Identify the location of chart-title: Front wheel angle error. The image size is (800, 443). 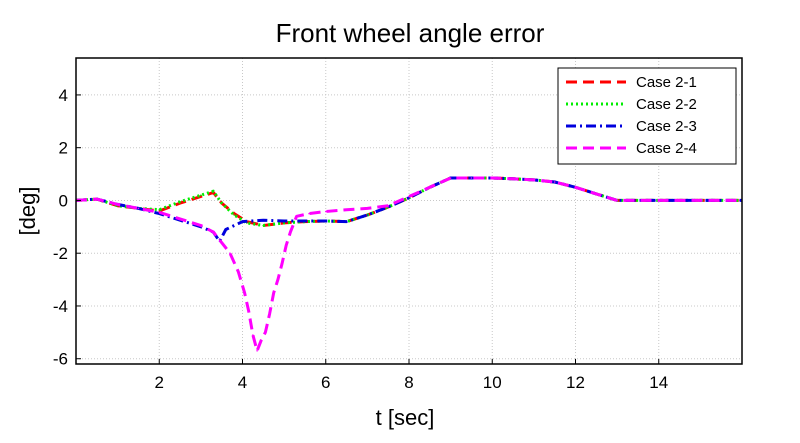
(410, 33).